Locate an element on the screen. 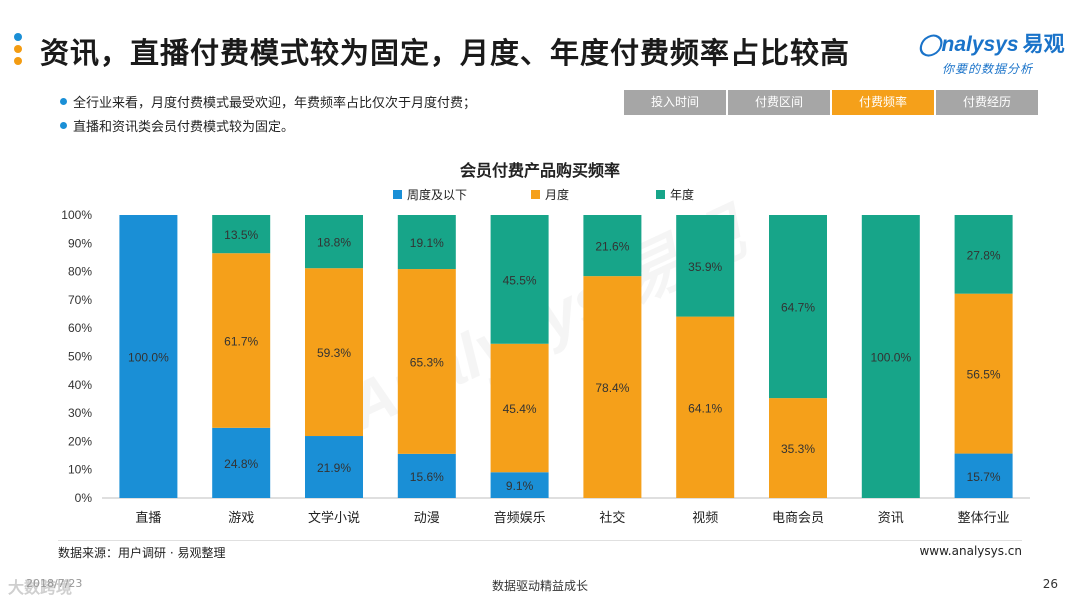 The height and width of the screenshot is (607, 1080). analysys-logo: ◯nalysys 易观 你要的数据分析 is located at coordinates (993, 52).